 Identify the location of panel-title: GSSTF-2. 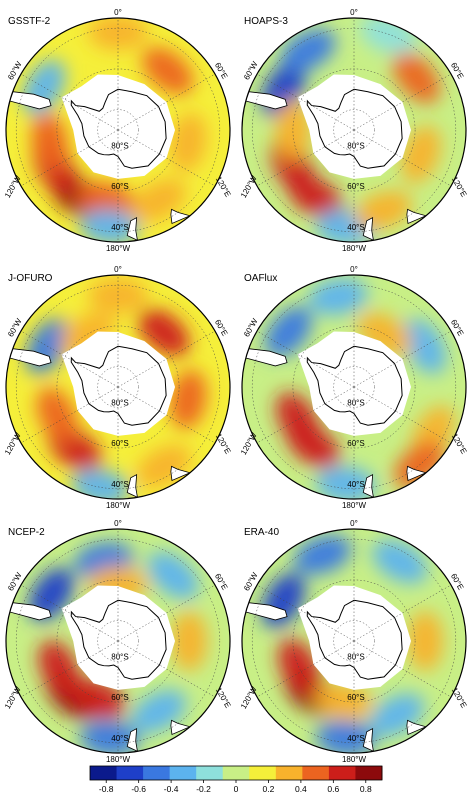
(29, 21).